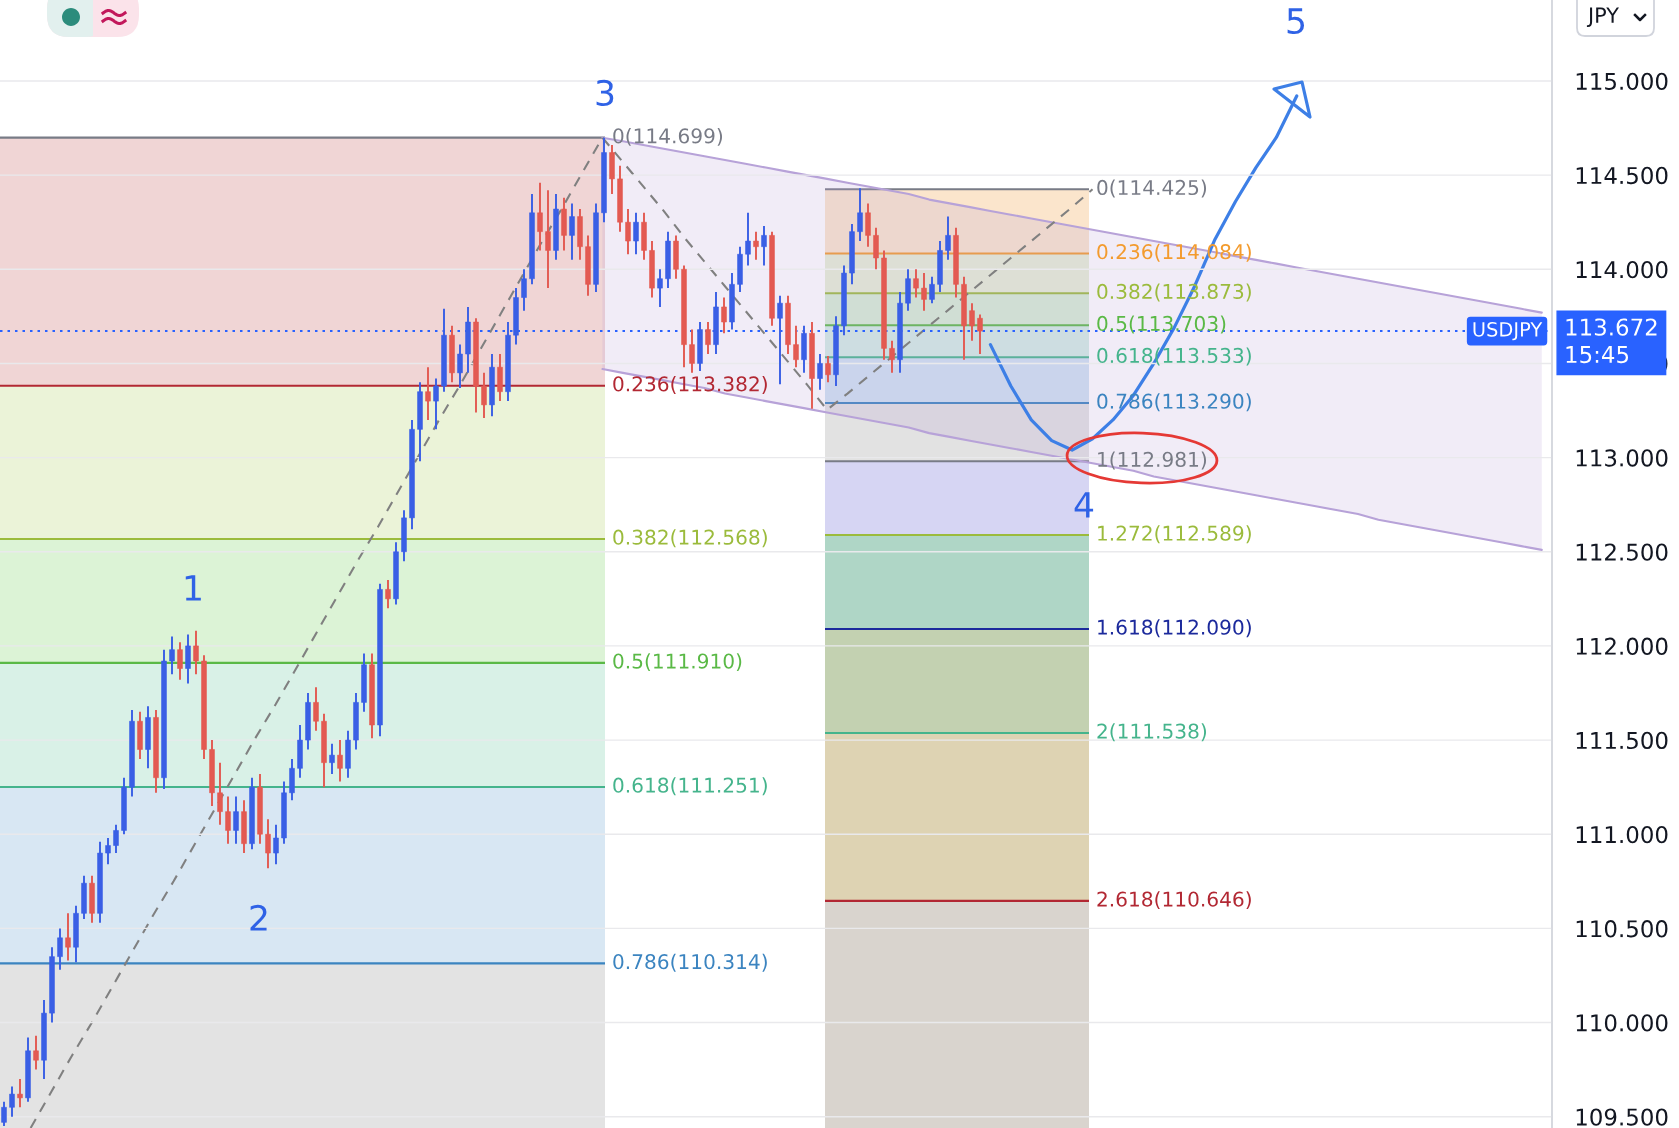  What do you see at coordinates (690, 538) in the screenshot?
I see `ref-line-label: 0.382(112.568)` at bounding box center [690, 538].